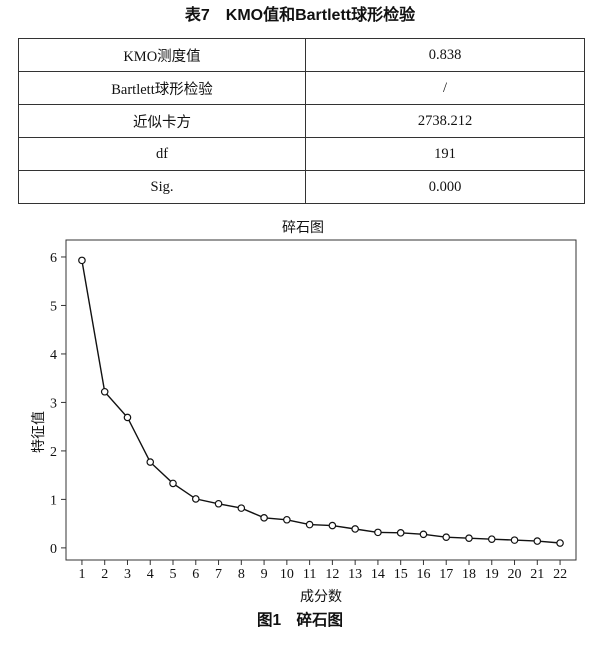 The width and height of the screenshot is (600, 657). Describe the element at coordinates (162, 187) in the screenshot. I see `row-label: Sig.` at that location.